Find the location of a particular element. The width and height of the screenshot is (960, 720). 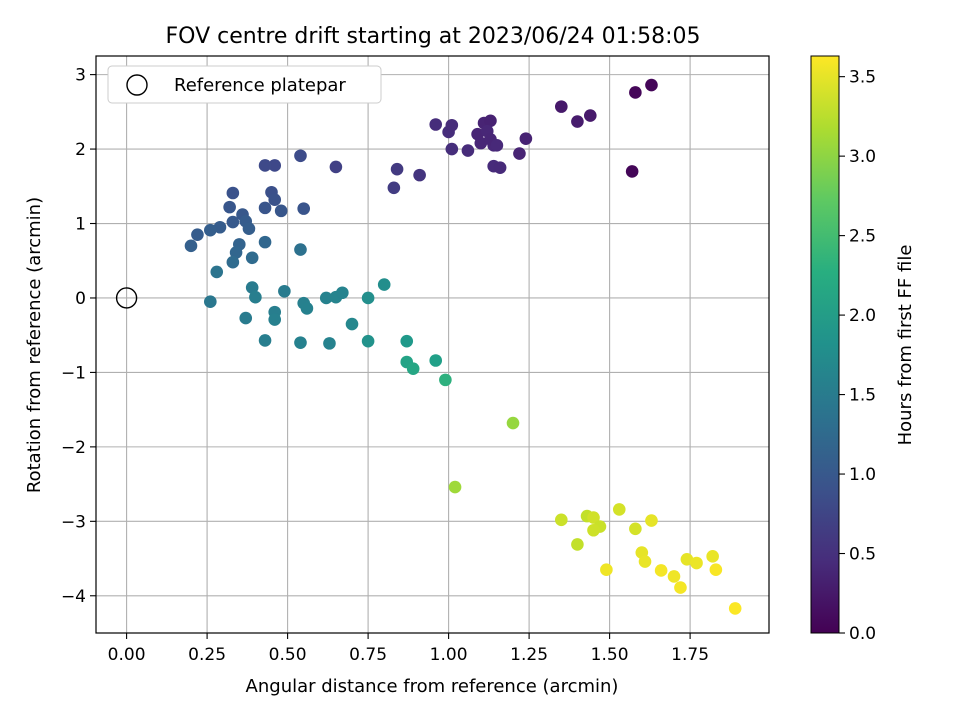

colorbar-ticks: 0.0 0.5 1.0 1.5 2.0 2.5 3.0 3.5 is located at coordinates (857, 356).